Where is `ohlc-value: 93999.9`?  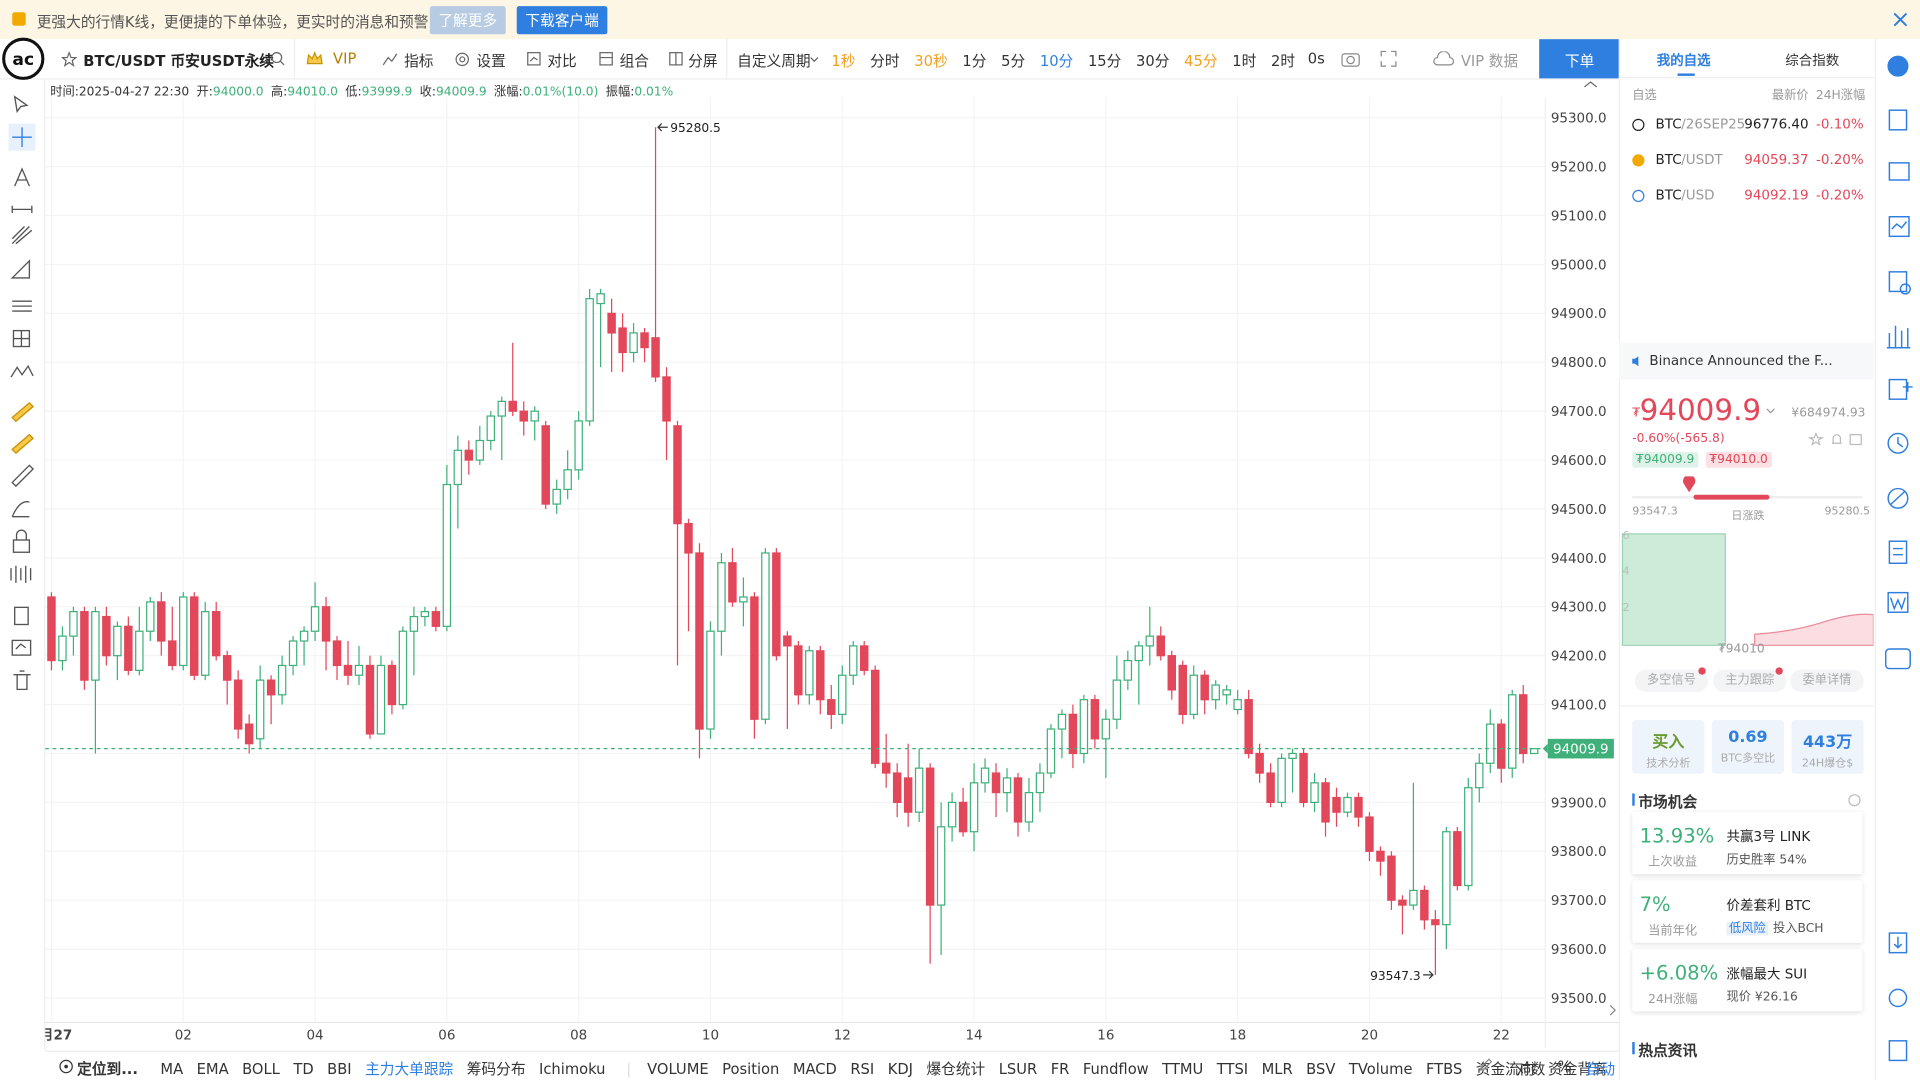
ohlc-value: 93999.9 is located at coordinates (387, 92).